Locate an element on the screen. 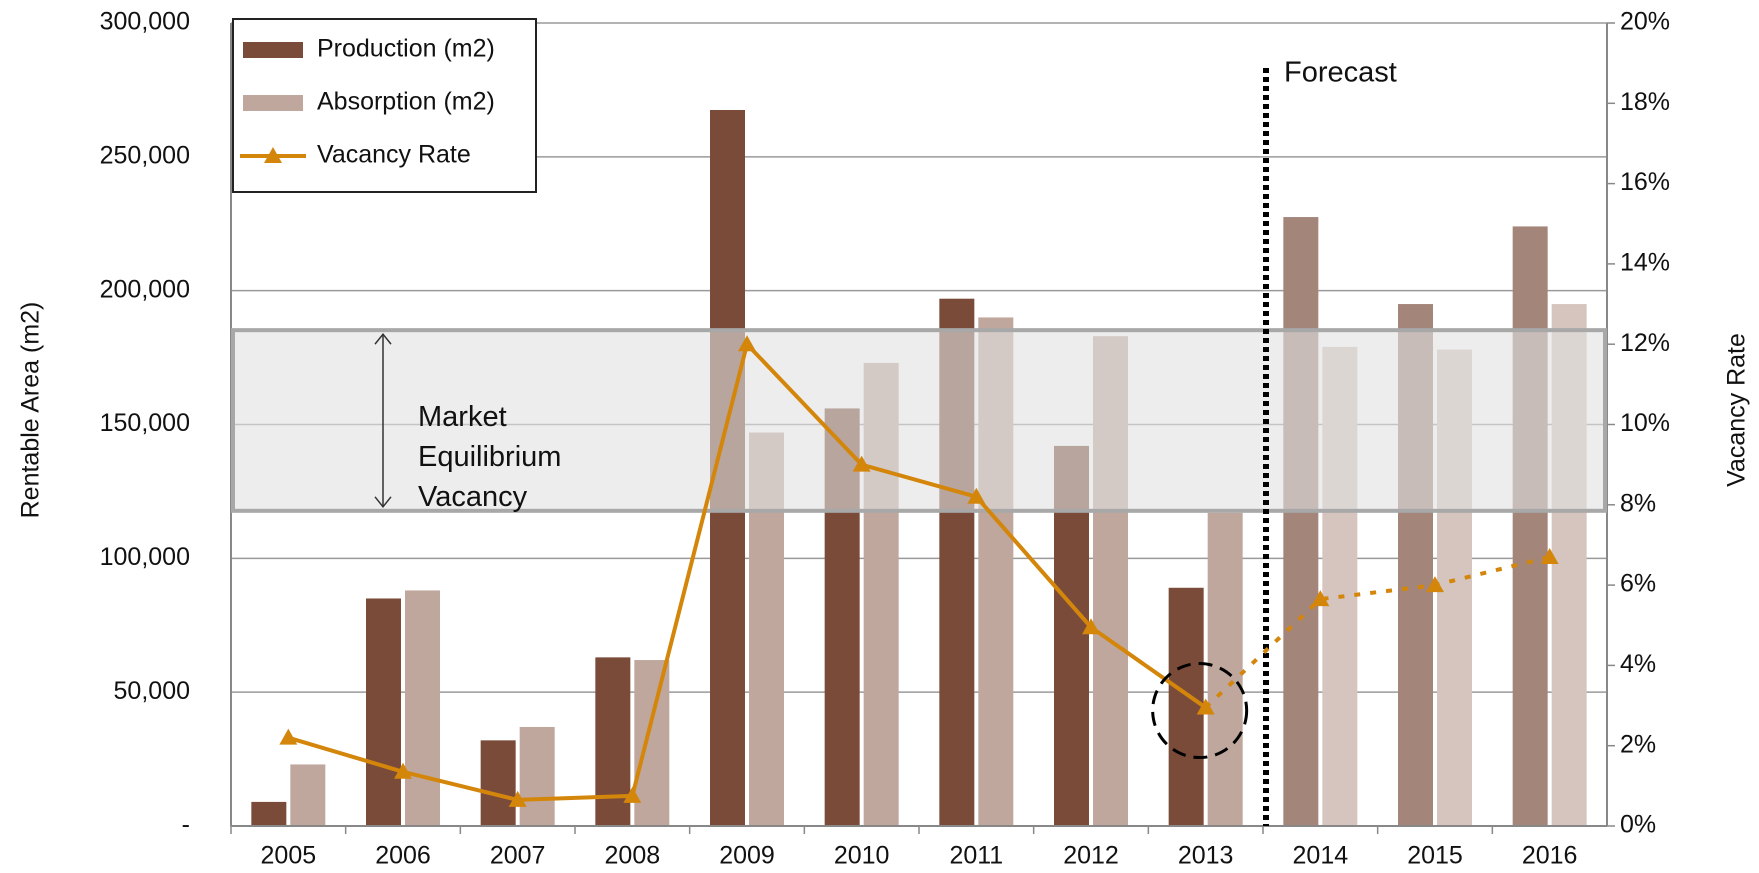 Image resolution: width=1759 pixels, height=873 pixels. y2-axis-label: Vacancy Rate is located at coordinates (1737, 410).